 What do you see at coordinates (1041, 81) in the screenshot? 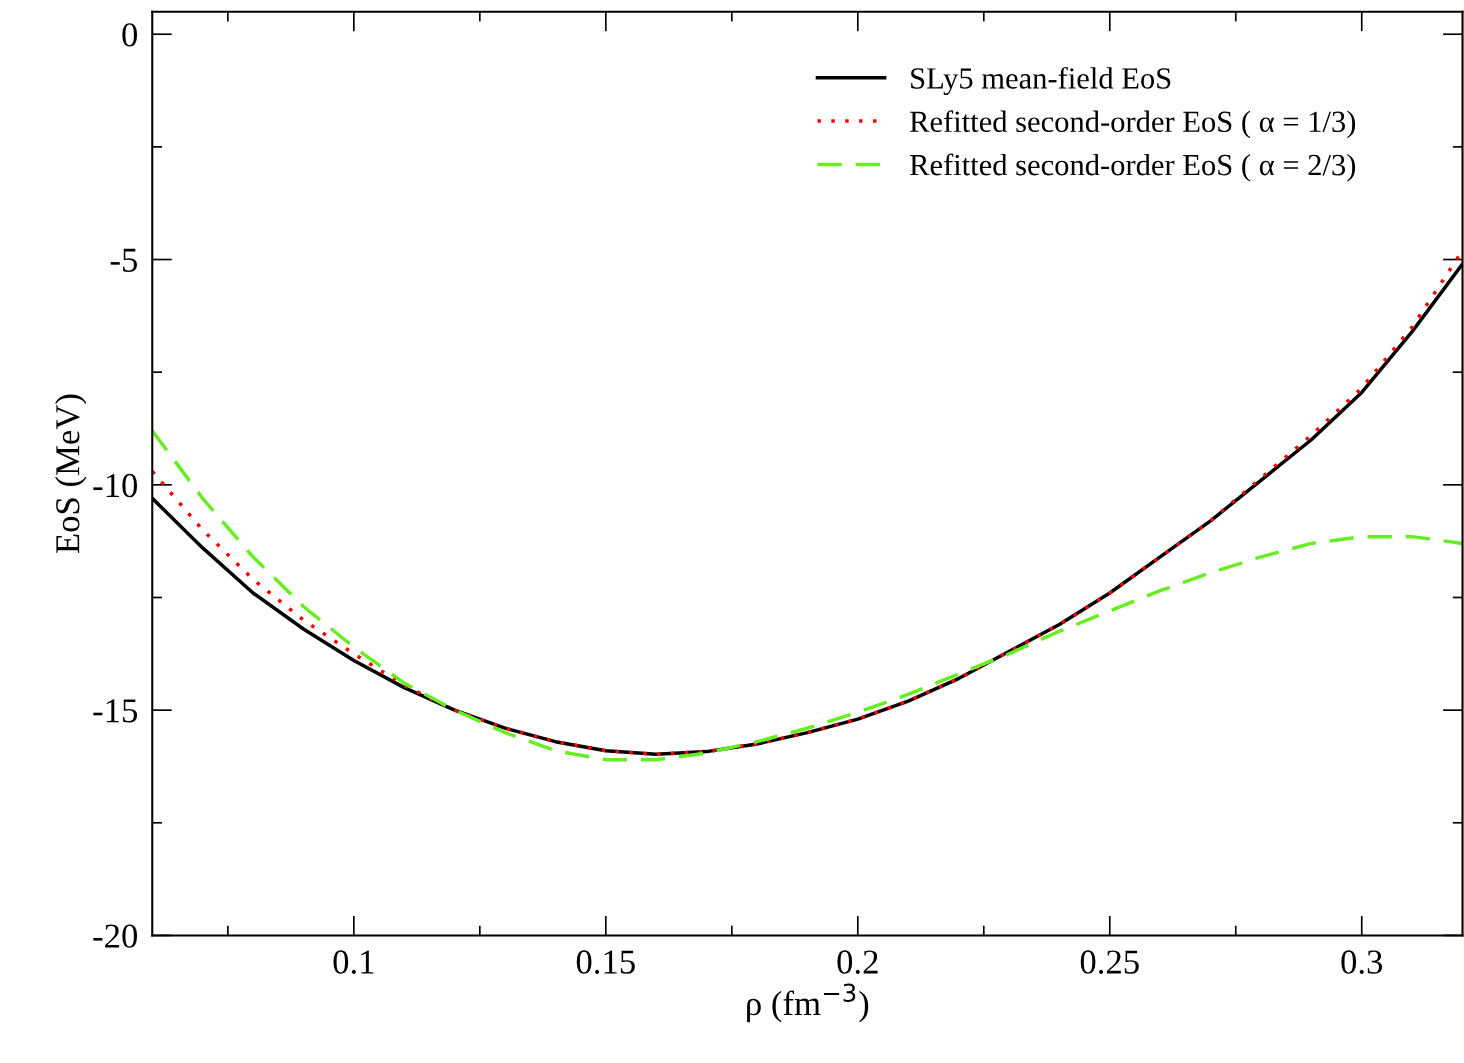
I see `legend-label: SLy5 mean-field EoS` at bounding box center [1041, 81].